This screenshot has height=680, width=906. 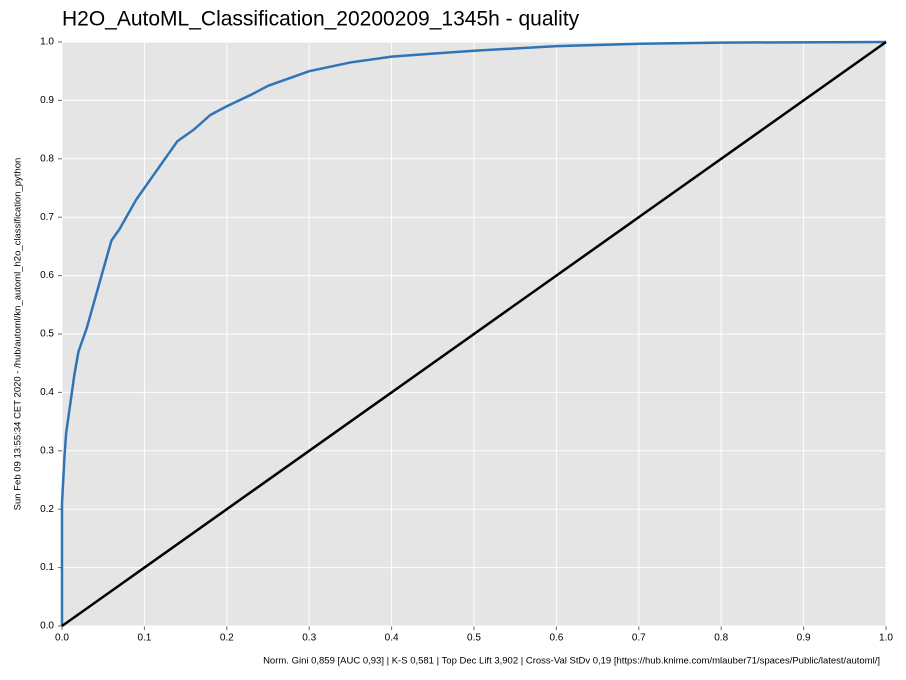 I want to click on y-tick-label: 0.7, so click(x=47, y=217).